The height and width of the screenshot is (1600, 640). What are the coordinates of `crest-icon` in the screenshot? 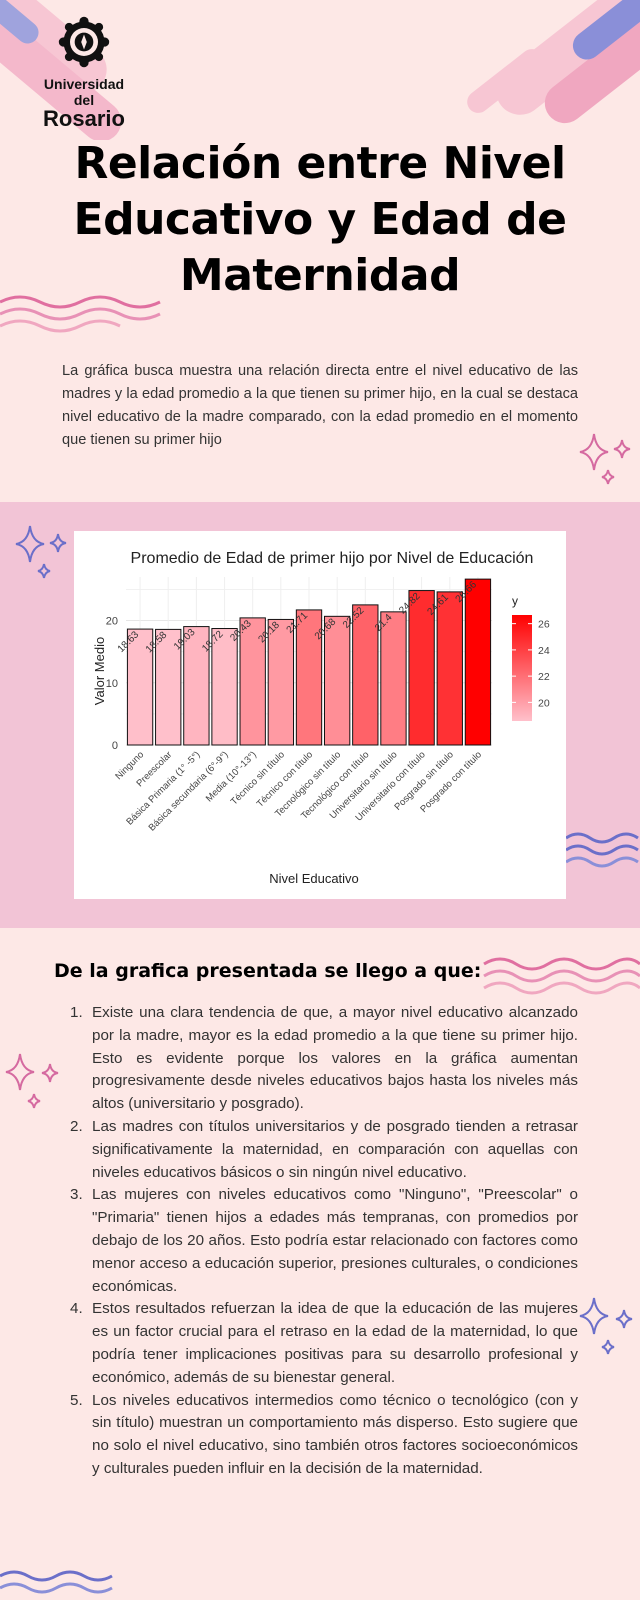 It's located at (84, 42).